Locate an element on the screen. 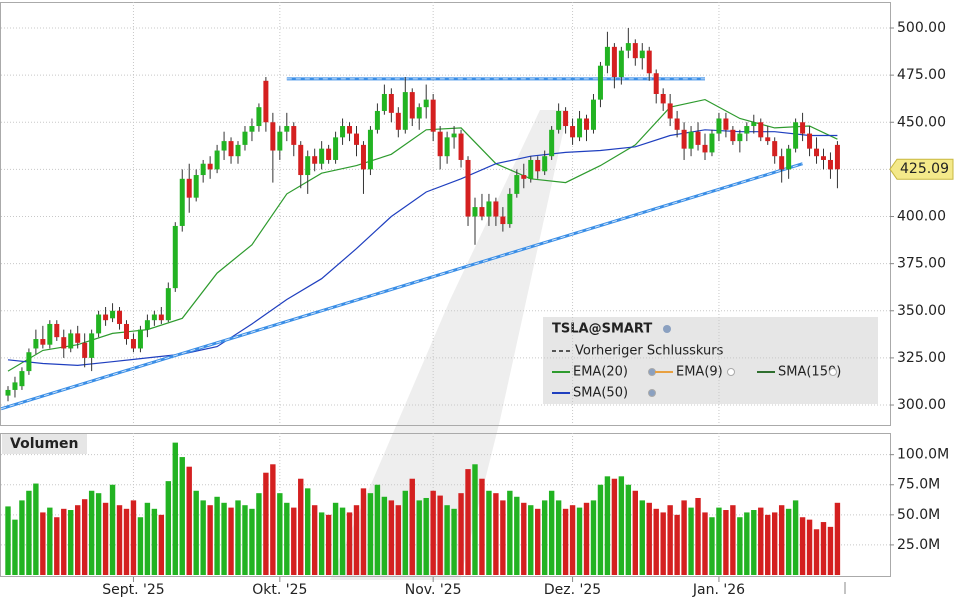 The image size is (960, 600). legend-label: Vorheriger Schlusskurs is located at coordinates (649, 351).